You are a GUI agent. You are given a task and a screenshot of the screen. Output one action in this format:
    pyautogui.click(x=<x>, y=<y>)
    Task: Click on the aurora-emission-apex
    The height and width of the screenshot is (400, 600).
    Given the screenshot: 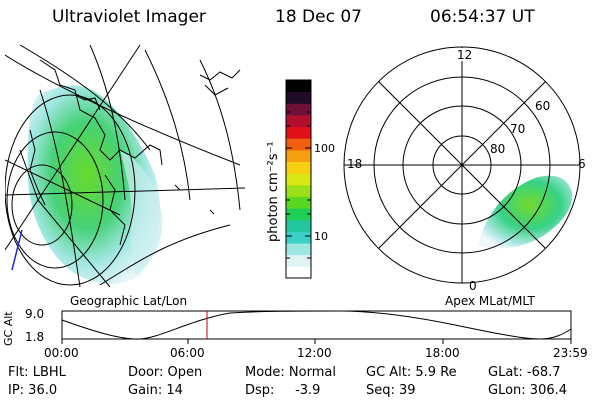 What is the action you would take?
    pyautogui.click(x=525, y=212)
    